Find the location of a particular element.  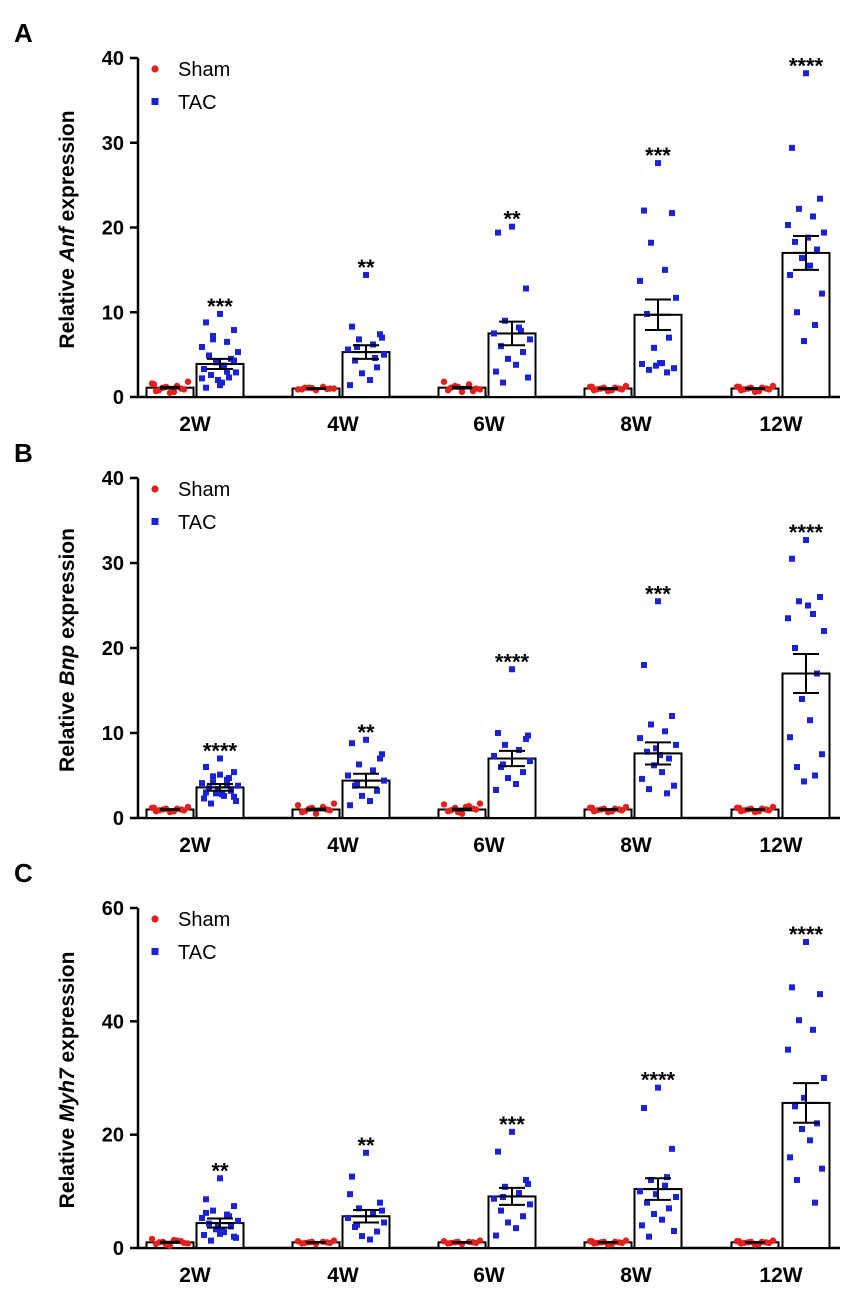

group-4w: ** 4W is located at coordinates (341, 788).